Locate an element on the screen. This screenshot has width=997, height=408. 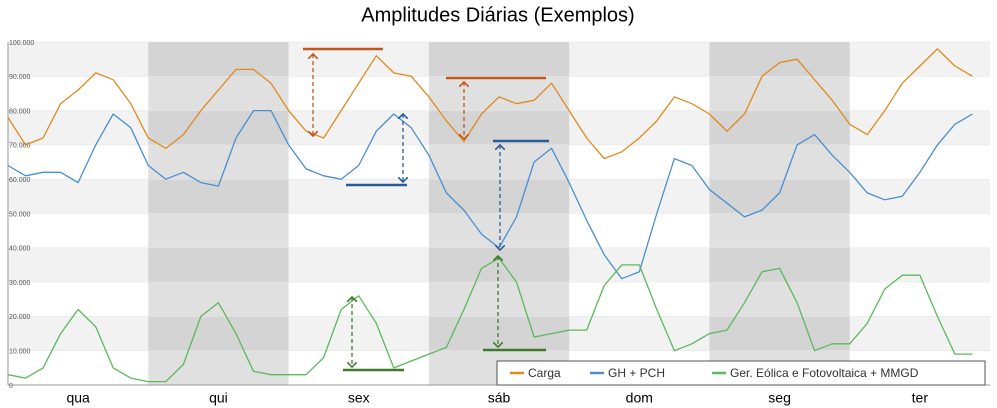
x-tick-label: sex is located at coordinates (359, 398).